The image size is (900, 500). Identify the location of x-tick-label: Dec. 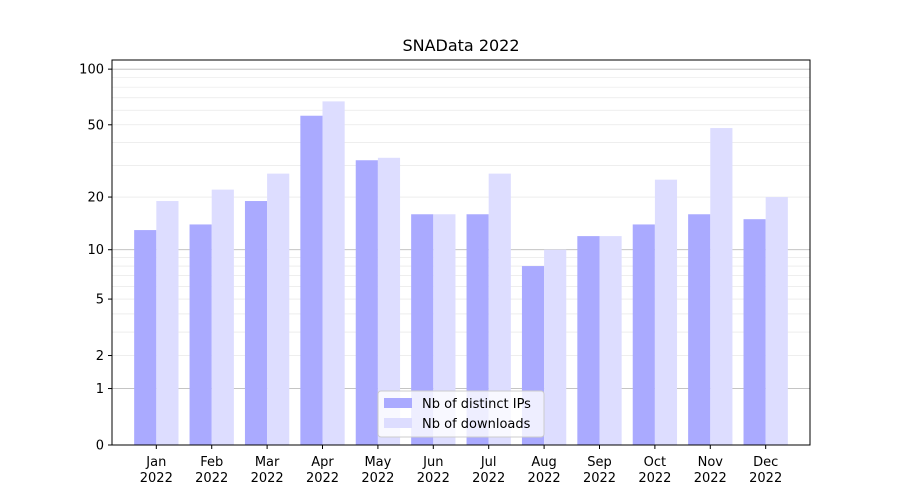
(765, 462).